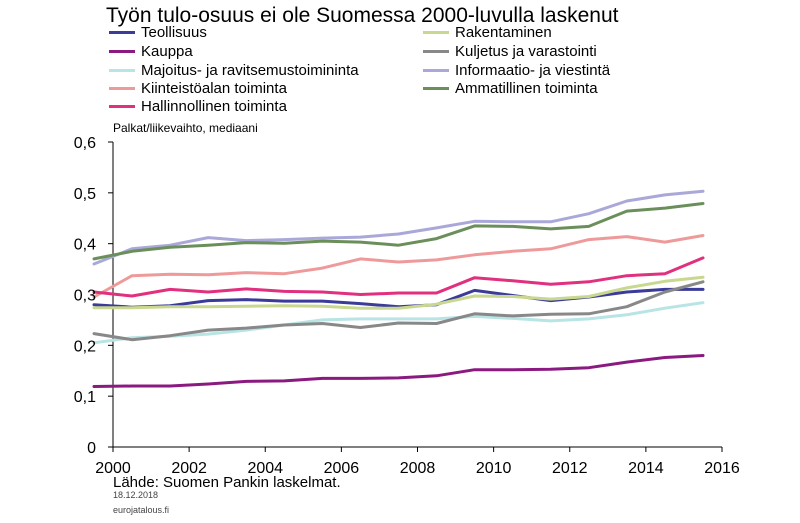 The height and width of the screenshot is (523, 800). I want to click on y-tick-label: 0,2, so click(85, 346).